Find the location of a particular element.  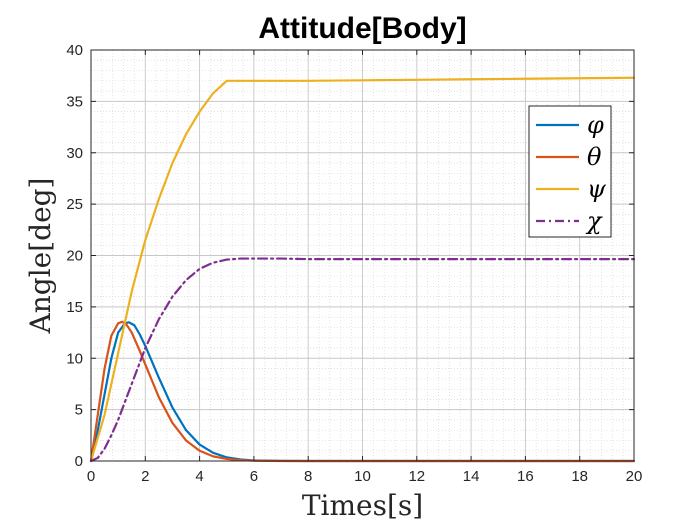

x-tick-label: 20 is located at coordinates (634, 476).